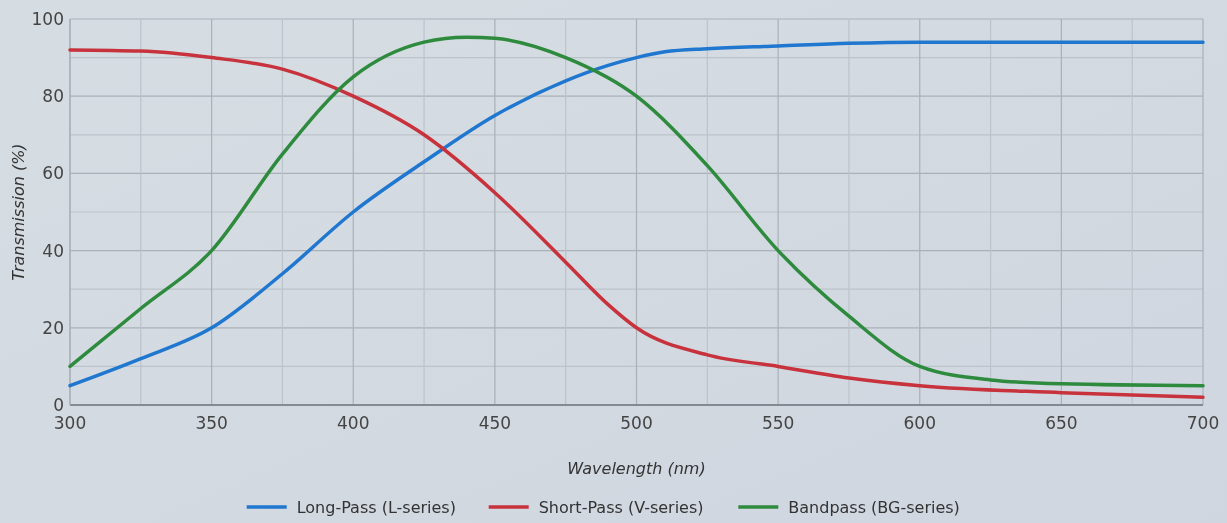 The height and width of the screenshot is (523, 1227). I want to click on x-tick-label: 400, so click(353, 423).